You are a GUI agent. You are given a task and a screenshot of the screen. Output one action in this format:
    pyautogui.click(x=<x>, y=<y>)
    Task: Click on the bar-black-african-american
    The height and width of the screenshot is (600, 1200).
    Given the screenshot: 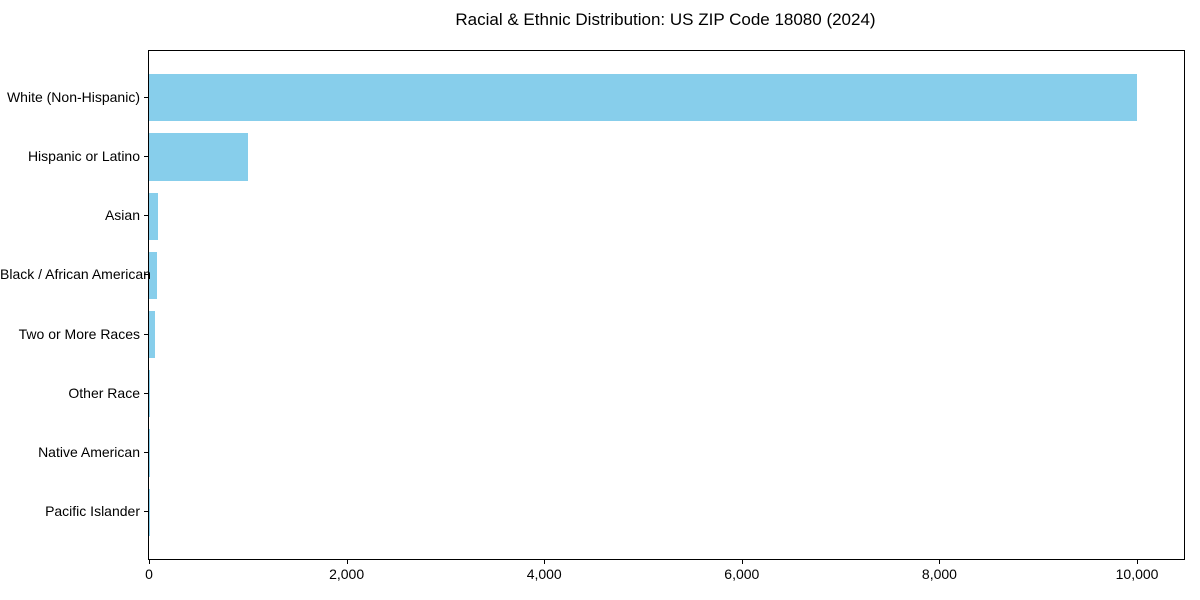 What is the action you would take?
    pyautogui.click(x=153, y=275)
    